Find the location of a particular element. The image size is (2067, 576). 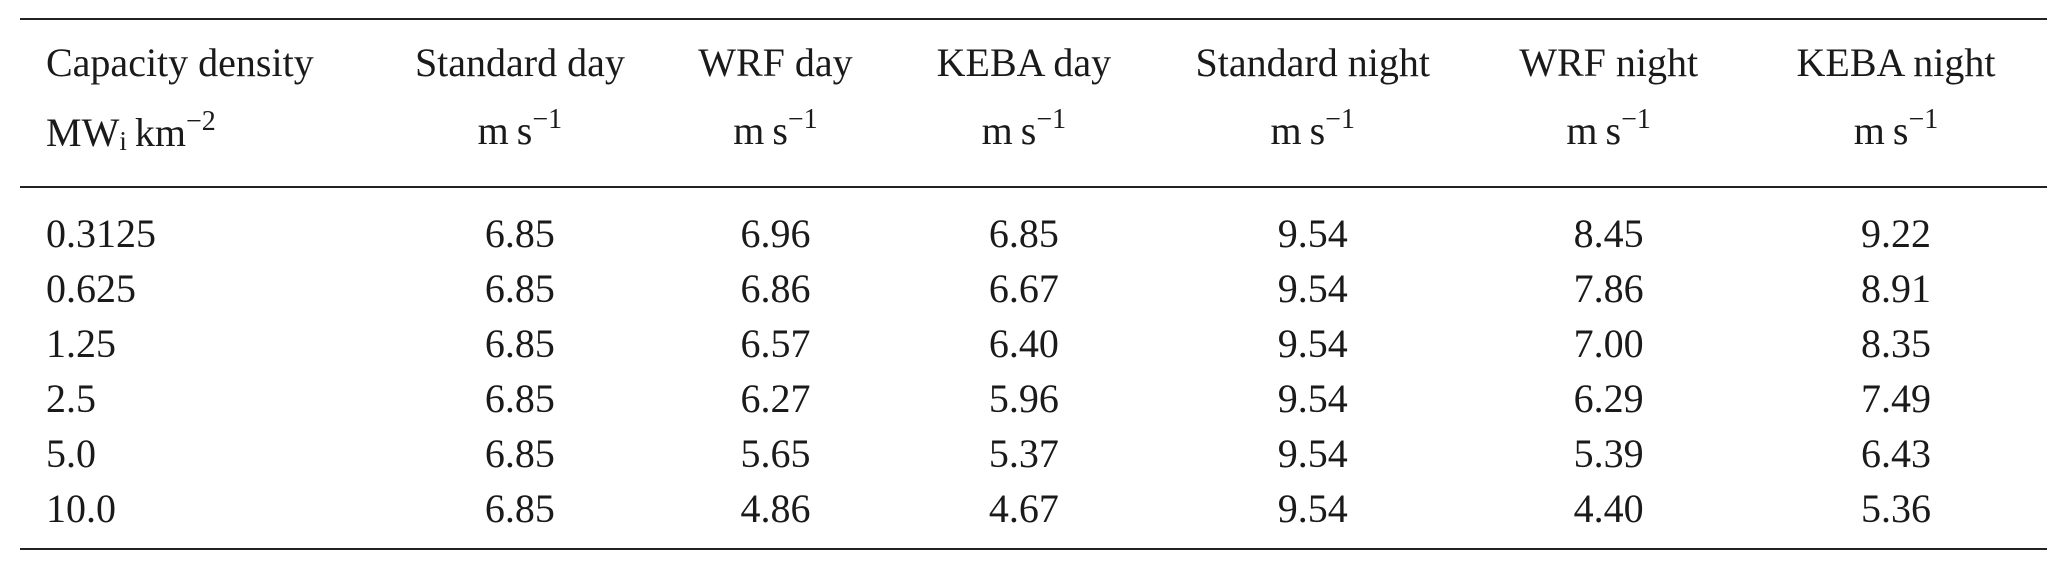

table-cell: 8.91 is located at coordinates (1895, 288).